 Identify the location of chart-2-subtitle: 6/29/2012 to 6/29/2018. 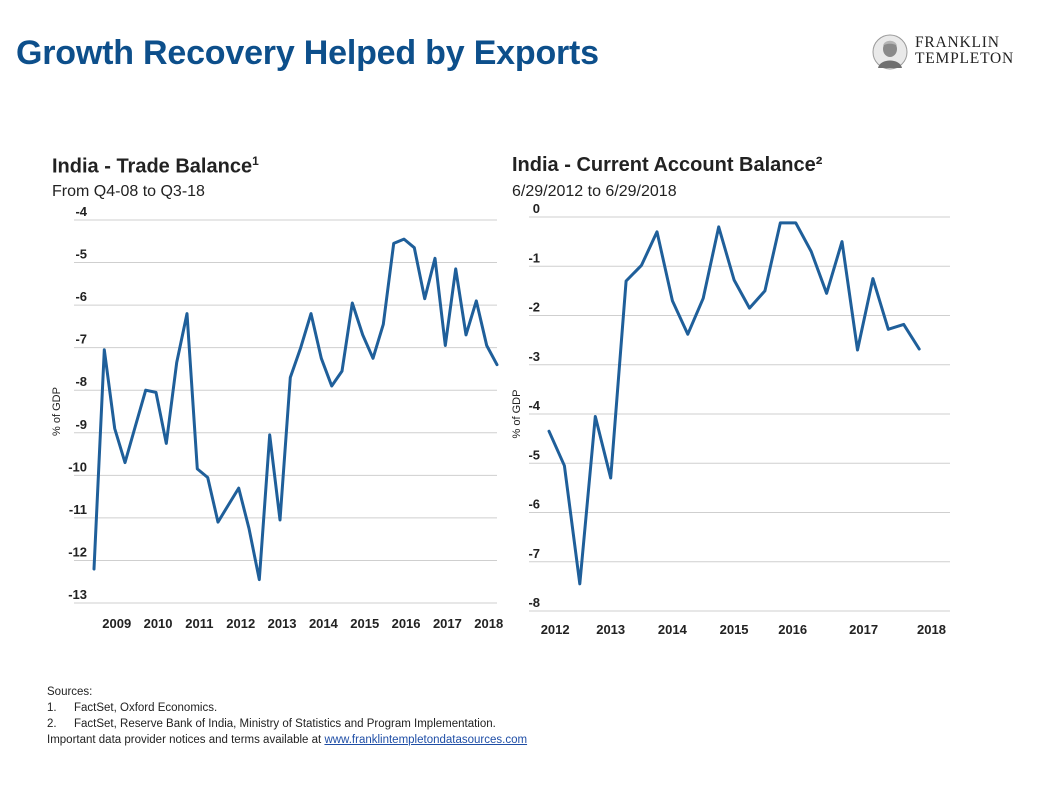
(594, 191).